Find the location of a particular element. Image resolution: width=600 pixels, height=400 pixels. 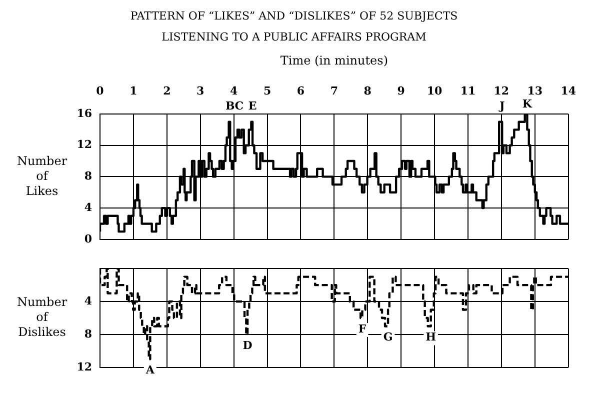

x-tick-label: 13 is located at coordinates (535, 91).